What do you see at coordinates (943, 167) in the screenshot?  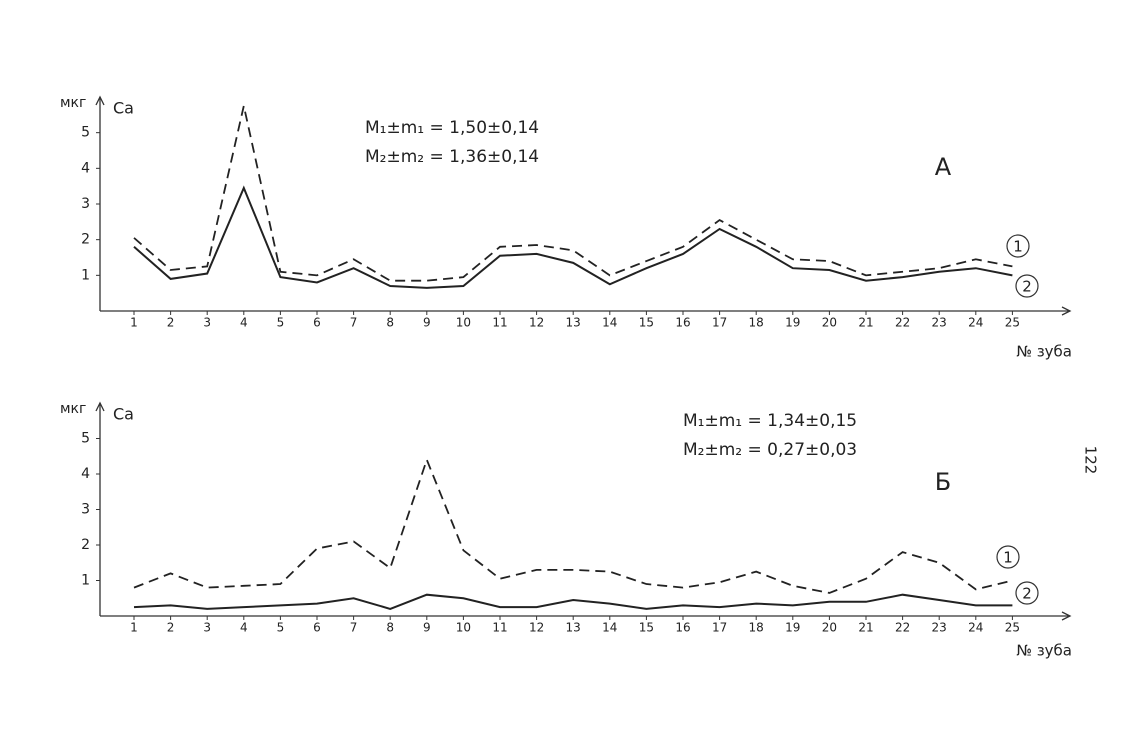 I see `panel-label: А` at bounding box center [943, 167].